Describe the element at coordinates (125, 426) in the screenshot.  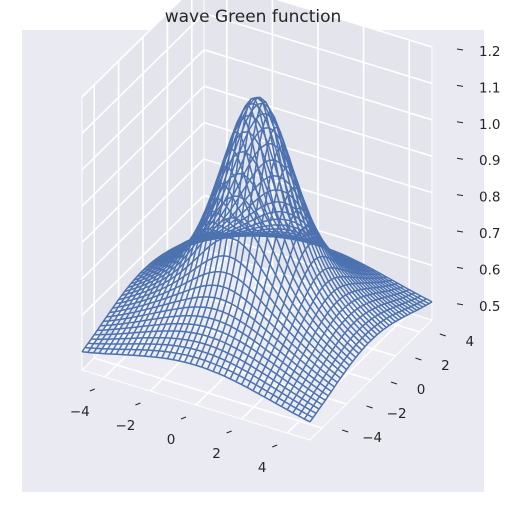
I see `x-tick-label: −2` at that location.